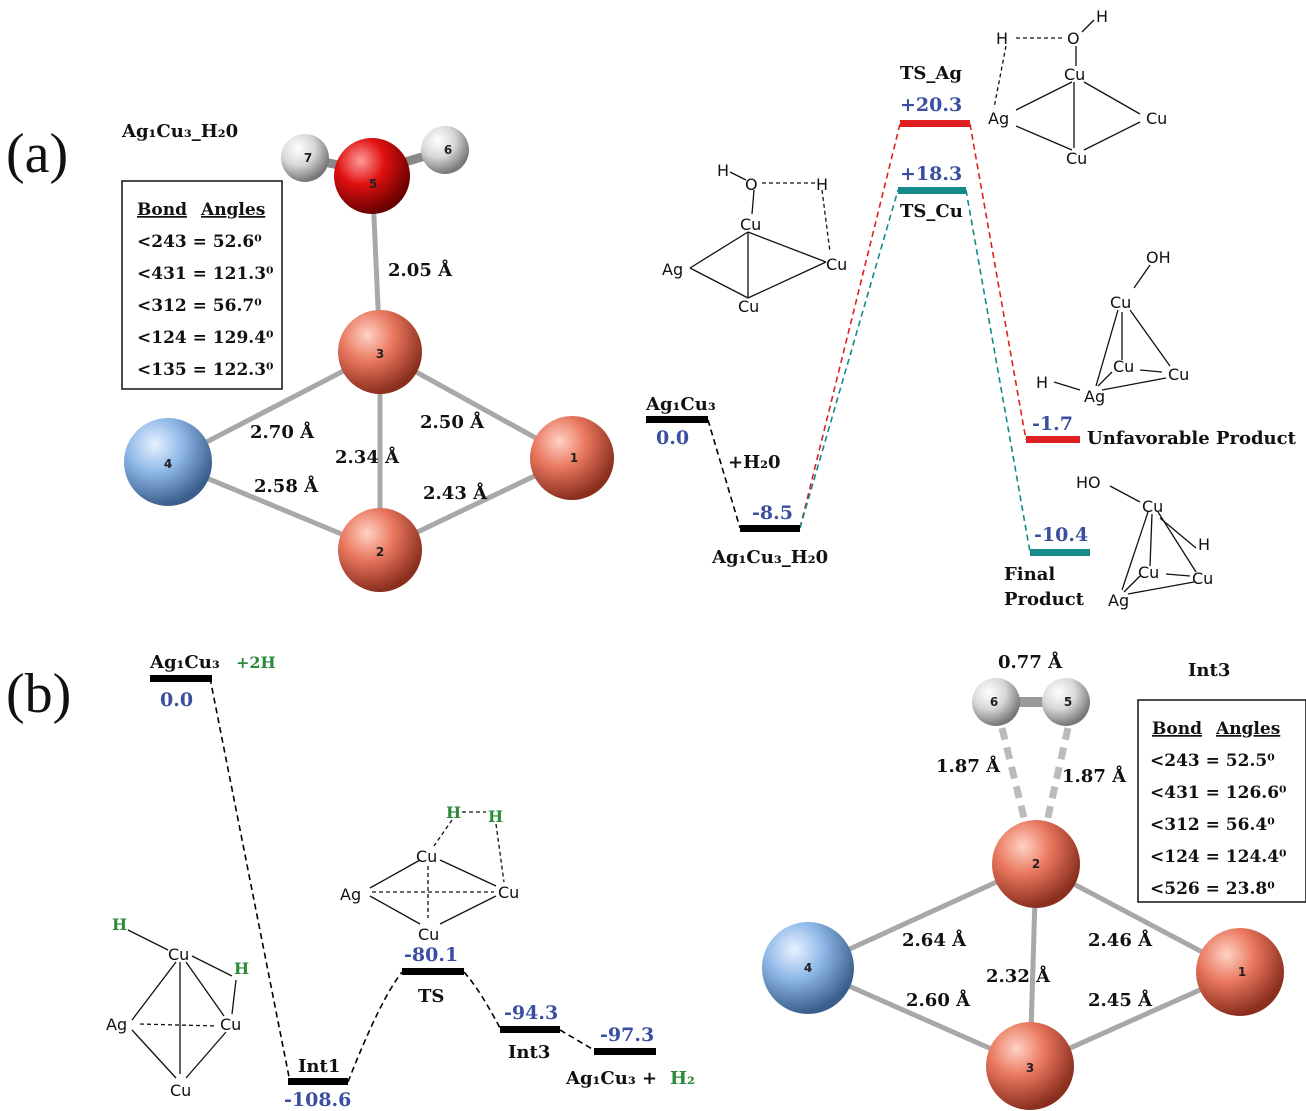 The width and height of the screenshot is (1306, 1111). What do you see at coordinates (760, 235) in the screenshot?
I see `structure-ts-cu` at bounding box center [760, 235].